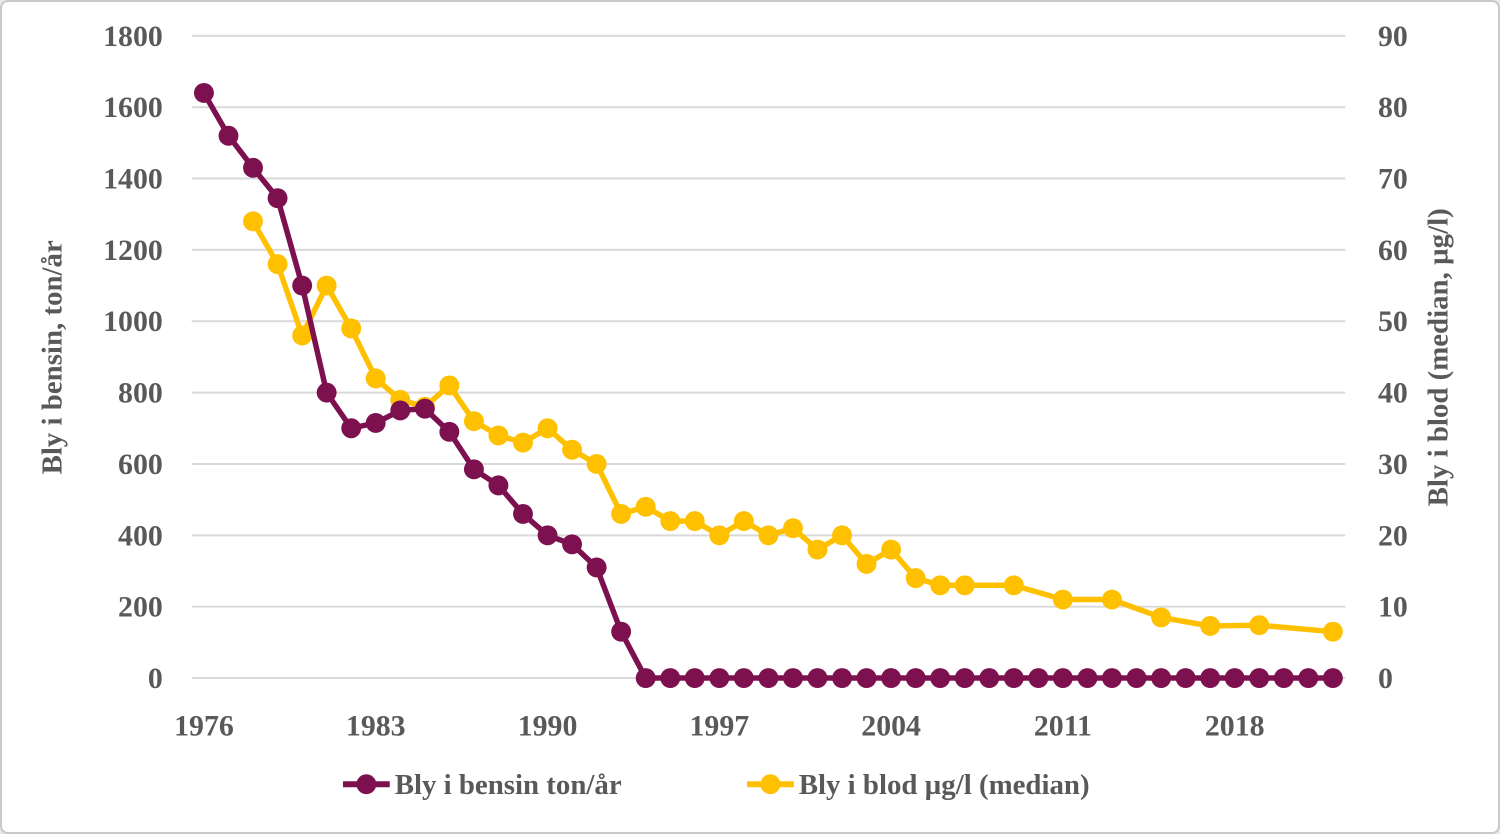 This screenshot has width=1500, height=834. What do you see at coordinates (376, 725) in the screenshot?
I see `x-axis-tick-label: 1983` at bounding box center [376, 725].